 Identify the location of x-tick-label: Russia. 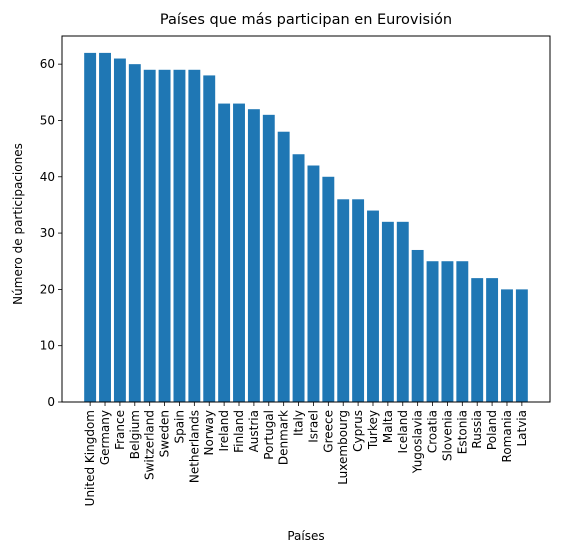
(477, 429).